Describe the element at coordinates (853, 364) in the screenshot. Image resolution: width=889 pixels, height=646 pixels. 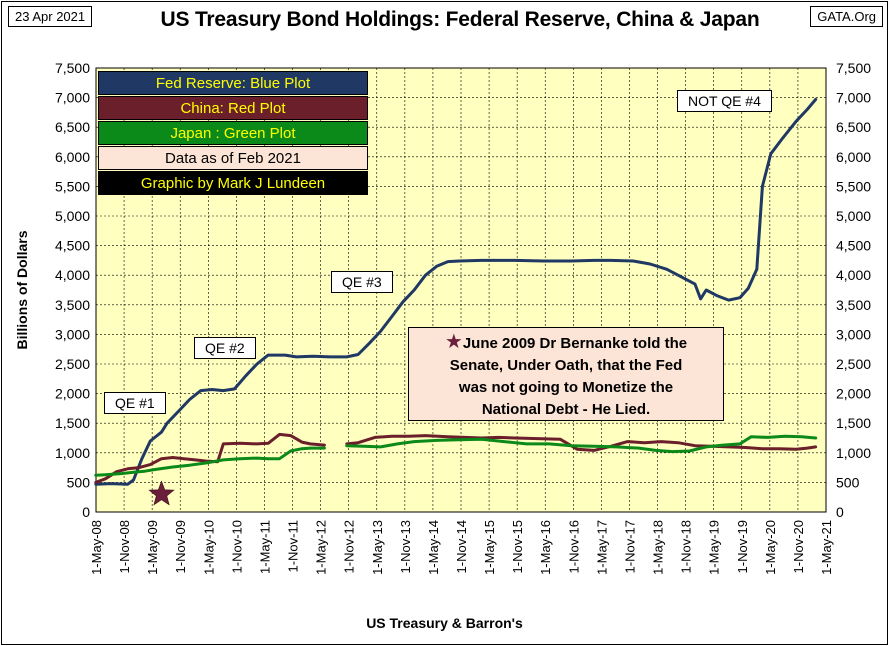
I see `y-tick-label-right: 2,500` at that location.